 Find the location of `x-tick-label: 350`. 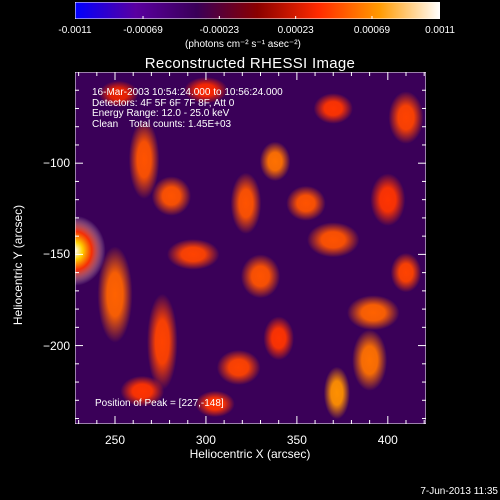

x-tick-label: 350 is located at coordinates (296, 440).